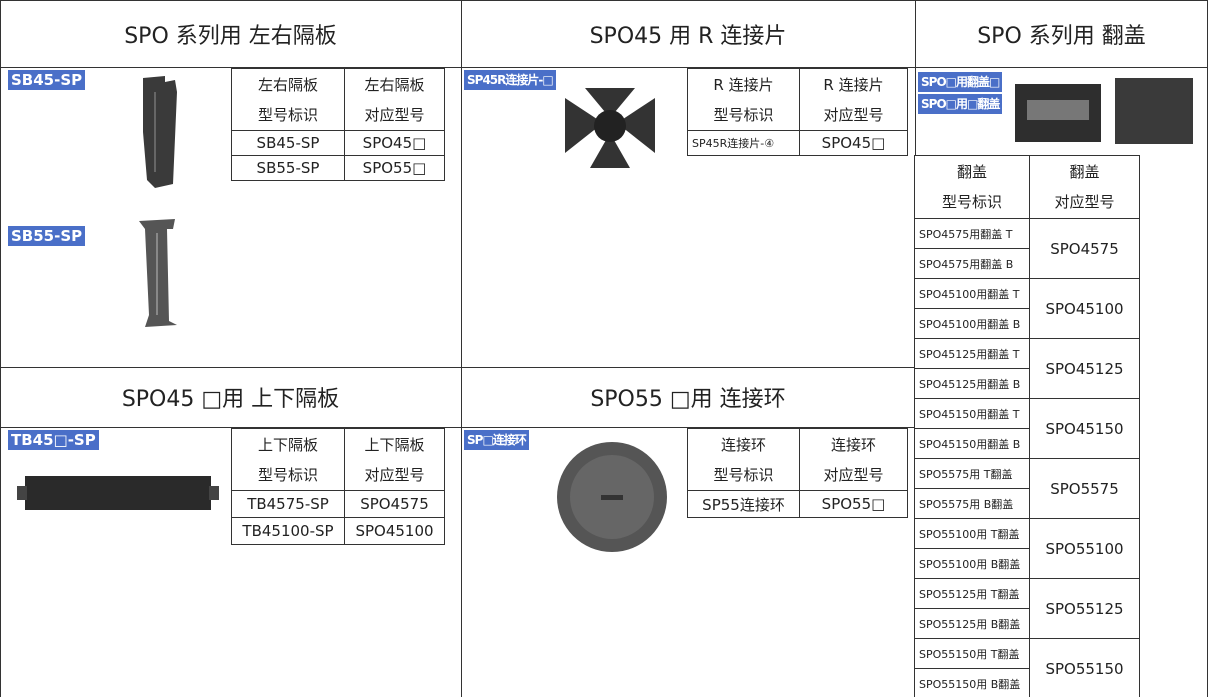  I want to click on table-header: 左右隔板 对应型号, so click(394, 99).